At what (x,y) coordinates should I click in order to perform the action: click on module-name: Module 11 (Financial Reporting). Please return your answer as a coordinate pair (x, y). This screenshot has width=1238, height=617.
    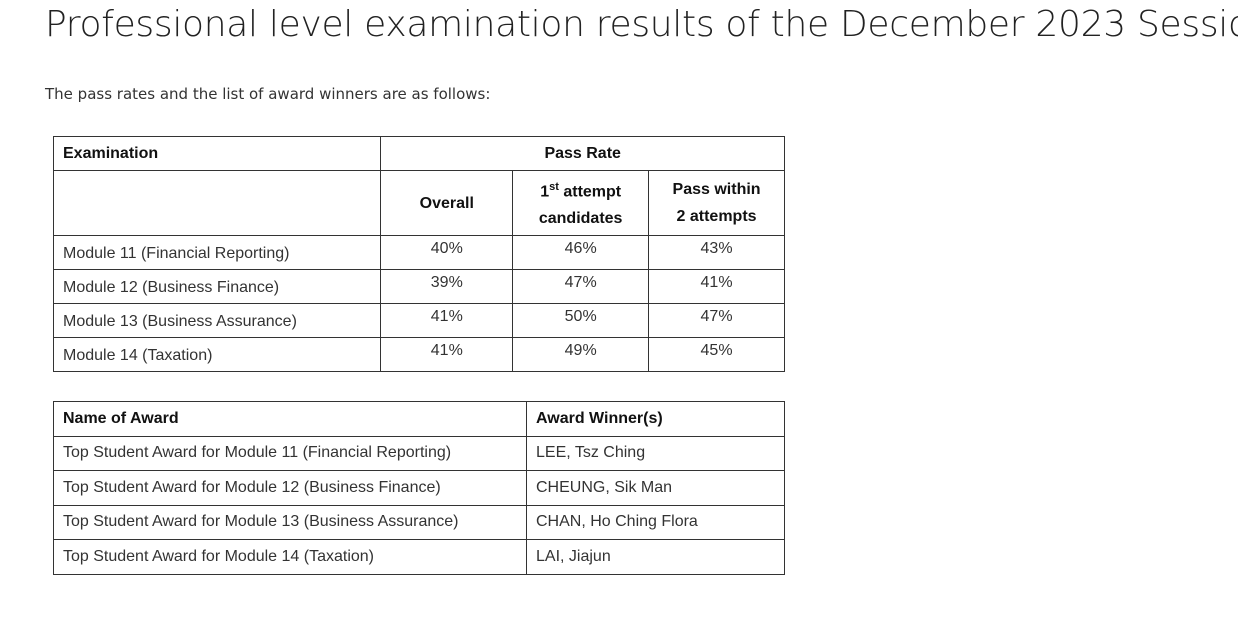
    Looking at the image, I should click on (217, 252).